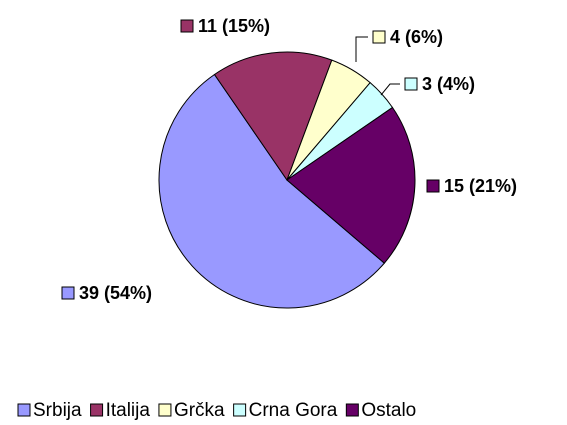  What do you see at coordinates (115, 293) in the screenshot?
I see `data-label: 39 (54%)` at bounding box center [115, 293].